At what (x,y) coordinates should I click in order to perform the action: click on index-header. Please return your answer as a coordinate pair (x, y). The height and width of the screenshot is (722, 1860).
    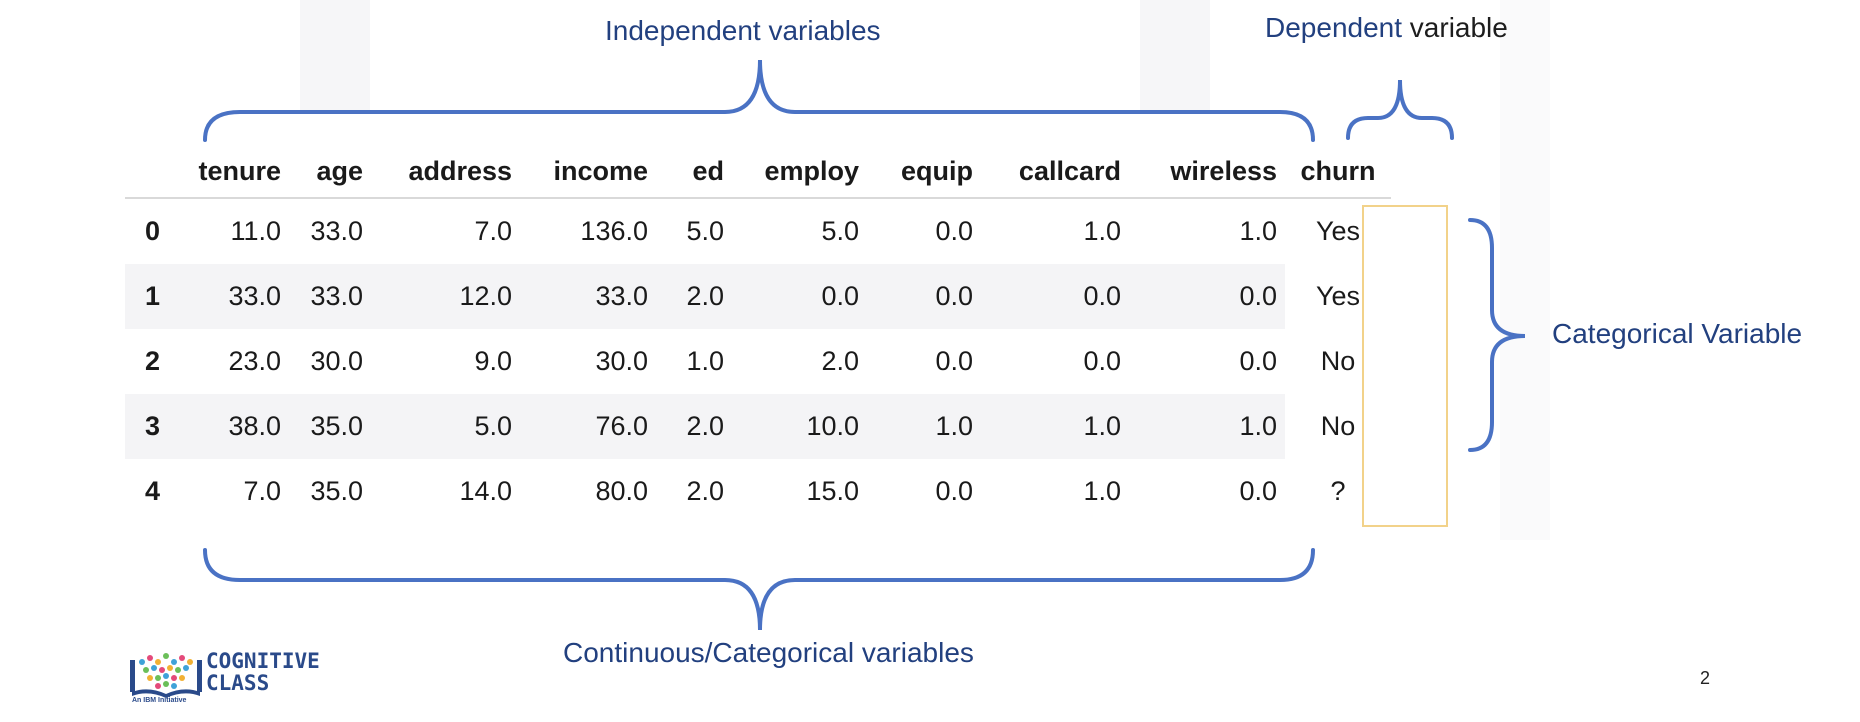
    Looking at the image, I should click on (152, 172).